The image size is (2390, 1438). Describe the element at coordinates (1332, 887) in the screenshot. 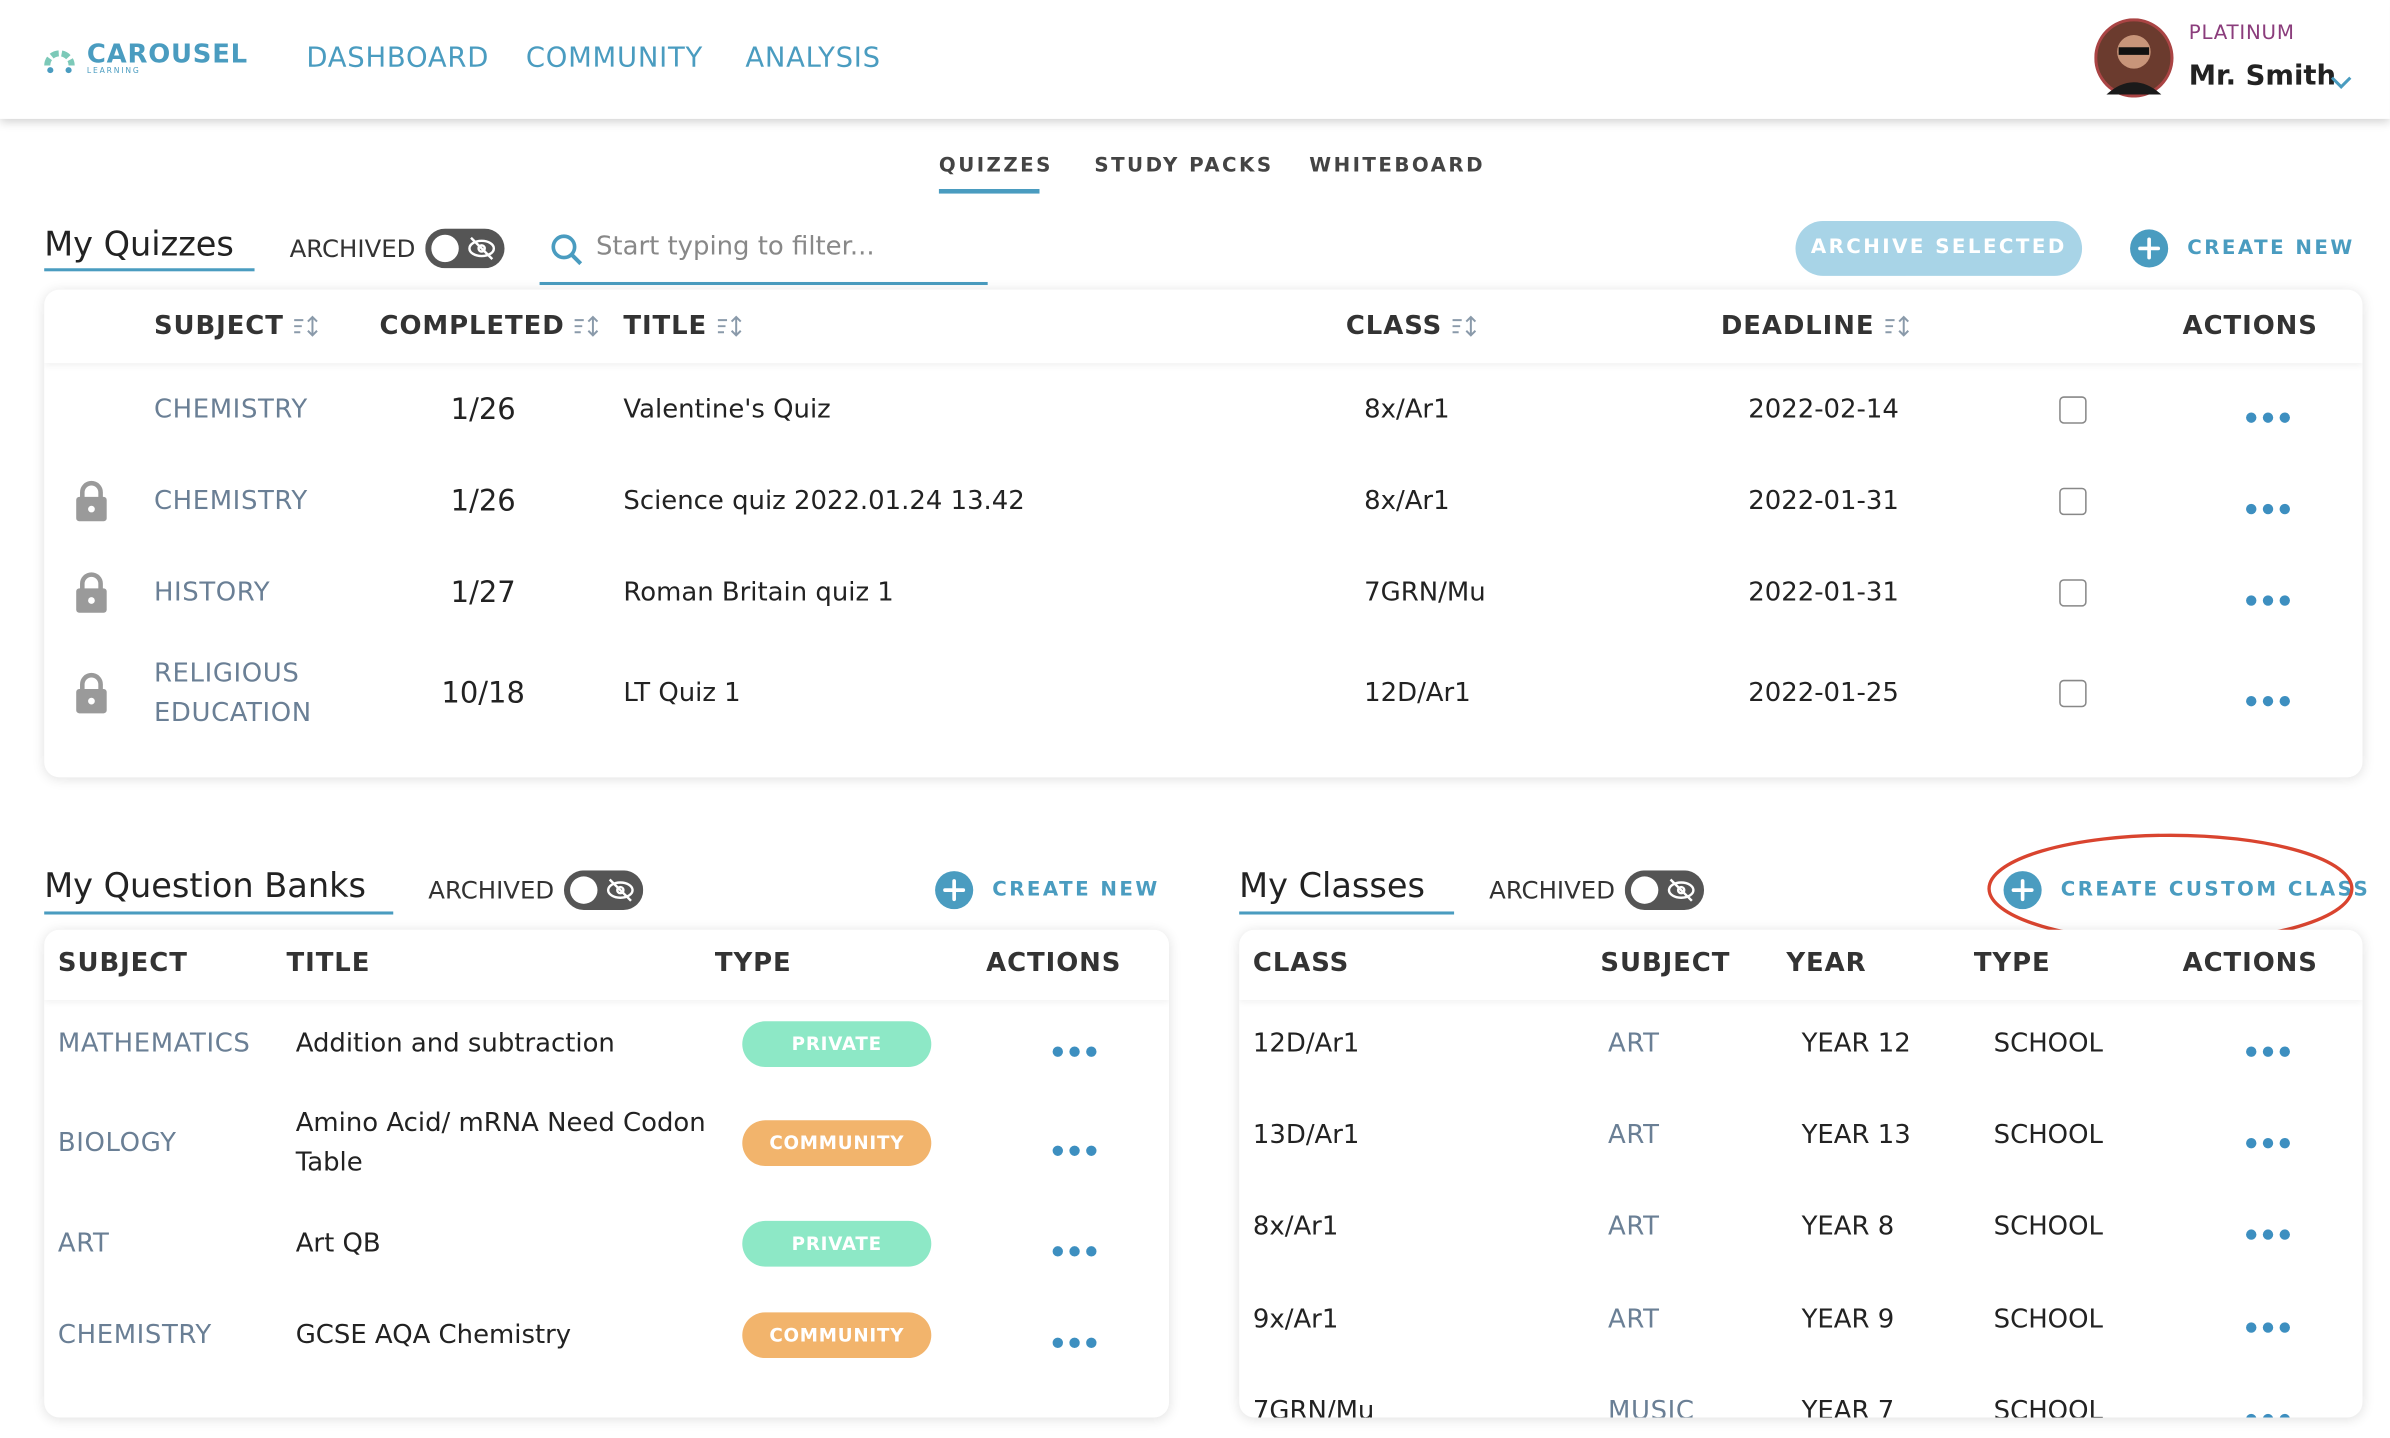

I see `section-title: My Classes` at that location.